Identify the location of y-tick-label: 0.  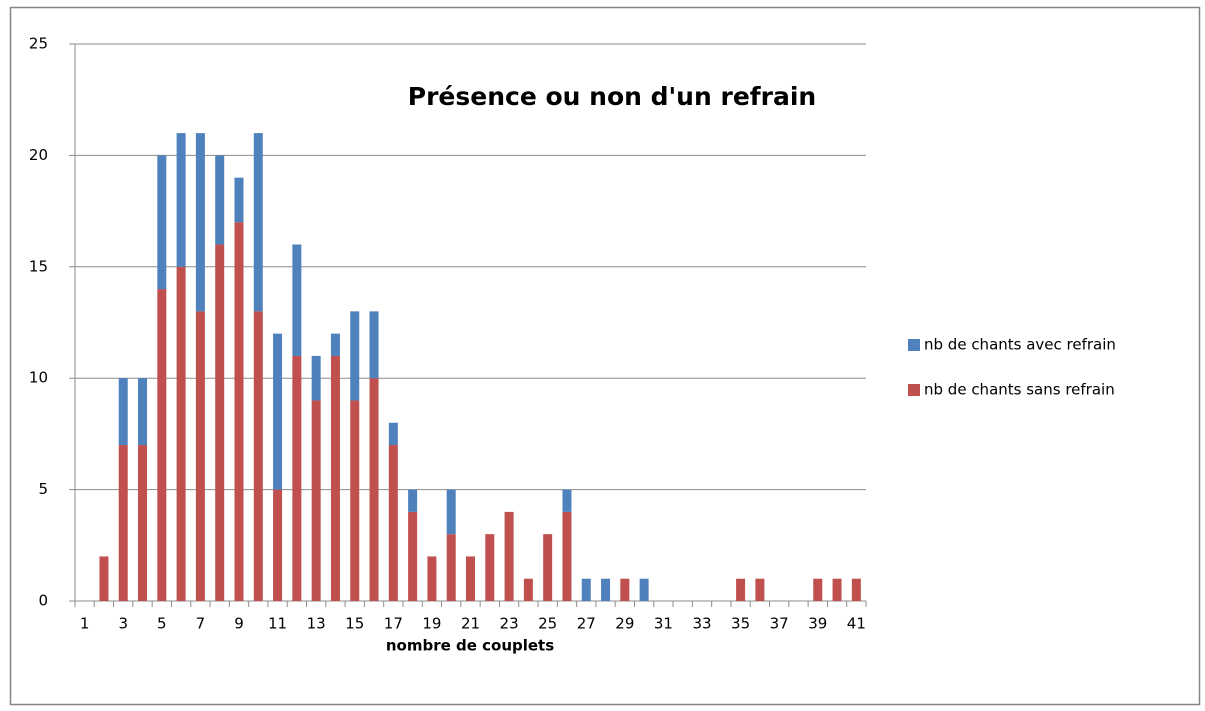
(43, 601).